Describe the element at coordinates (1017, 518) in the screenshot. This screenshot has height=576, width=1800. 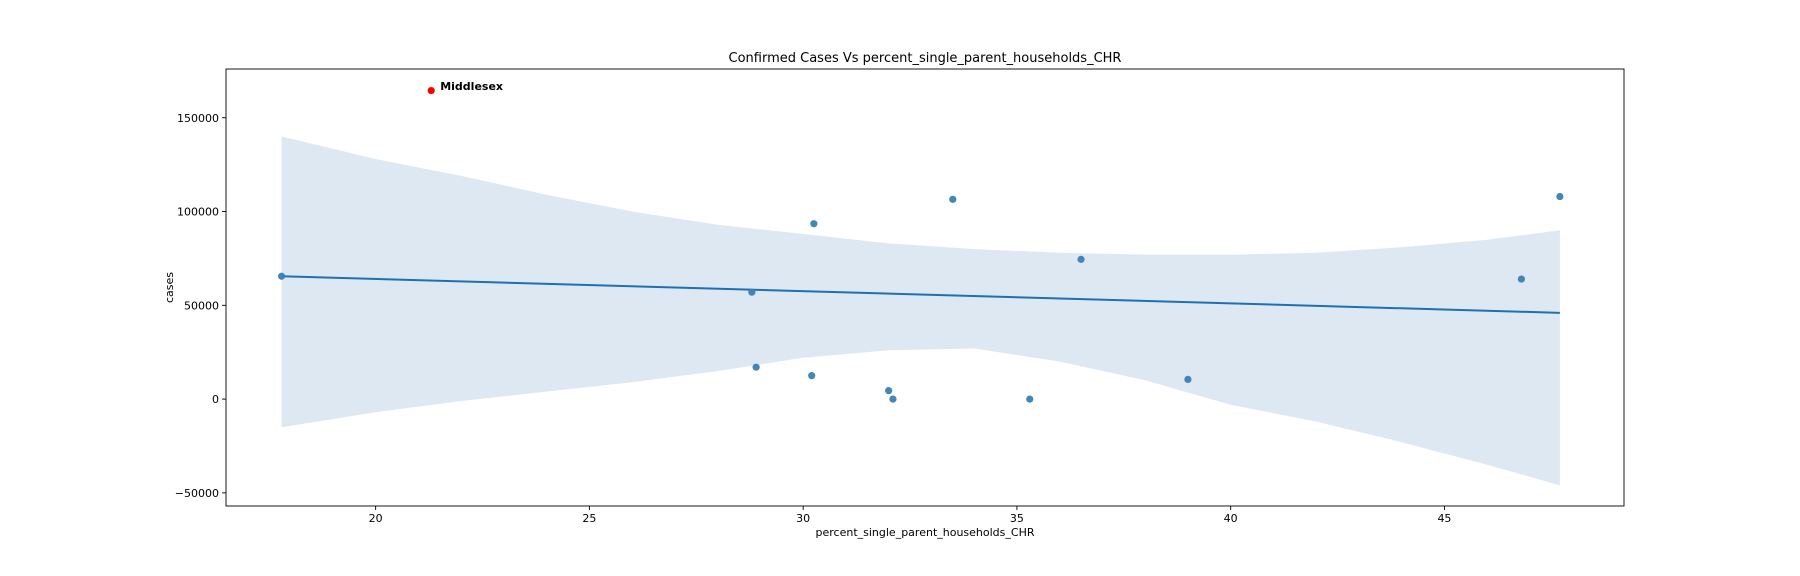
I see `x-tick-label: 35` at that location.